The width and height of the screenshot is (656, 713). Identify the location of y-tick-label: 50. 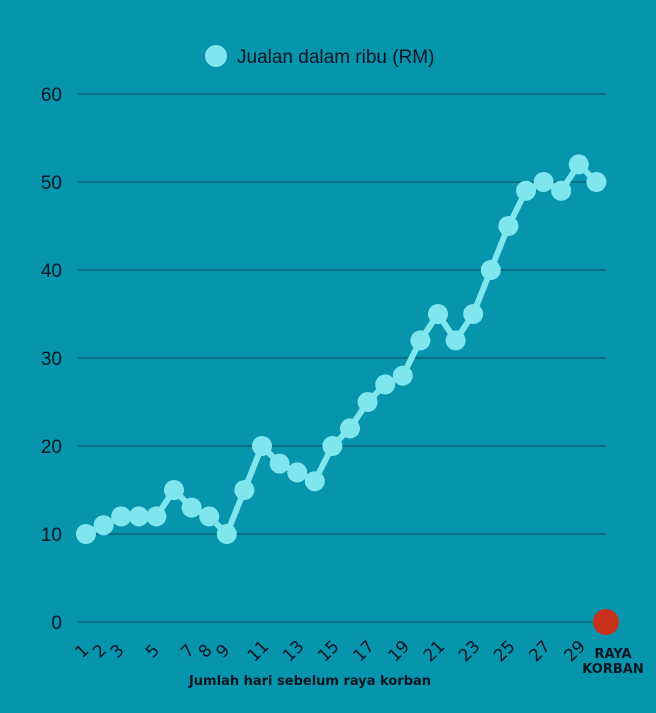
(51, 183).